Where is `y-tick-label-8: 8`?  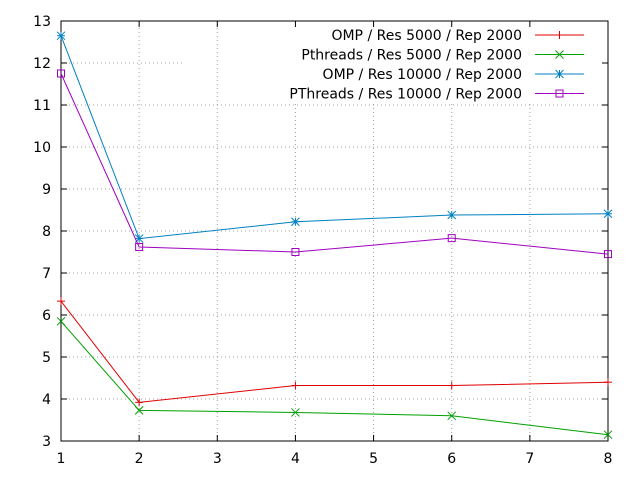
y-tick-label-8: 8 is located at coordinates (46, 232).